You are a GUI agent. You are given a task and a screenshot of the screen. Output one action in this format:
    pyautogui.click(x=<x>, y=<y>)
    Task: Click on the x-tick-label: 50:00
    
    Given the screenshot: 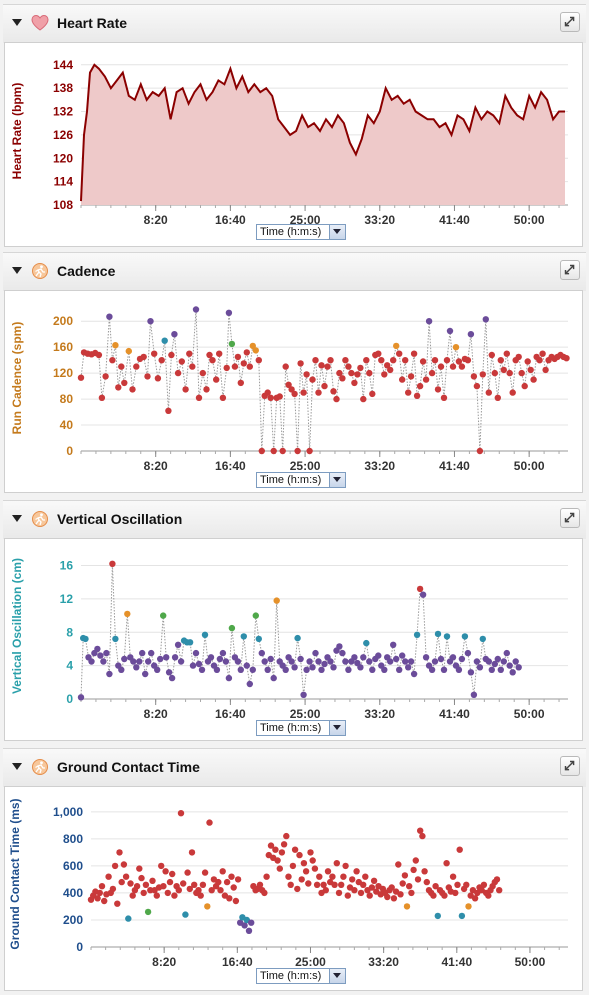 What is the action you would take?
    pyautogui.click(x=529, y=220)
    